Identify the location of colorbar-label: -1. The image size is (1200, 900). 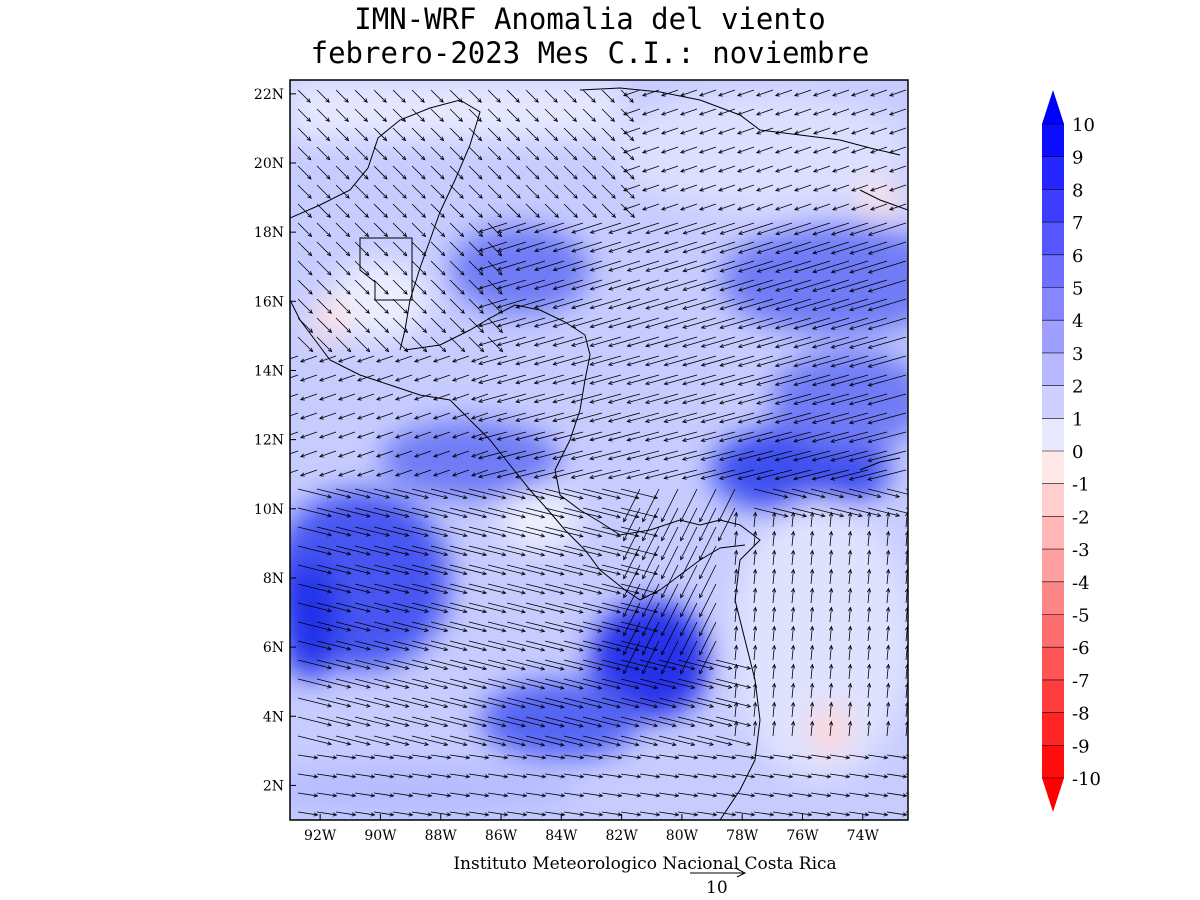
(1081, 485).